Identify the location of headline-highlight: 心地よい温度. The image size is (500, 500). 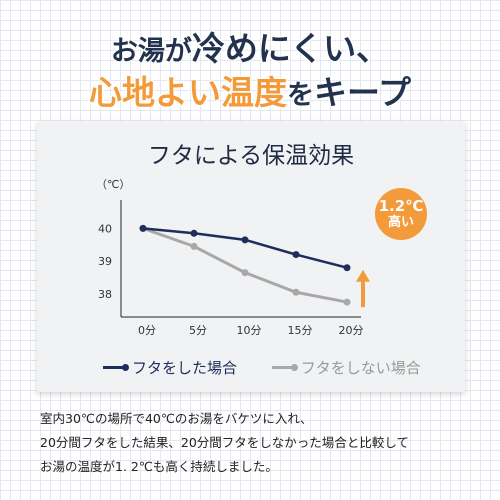
(187, 92).